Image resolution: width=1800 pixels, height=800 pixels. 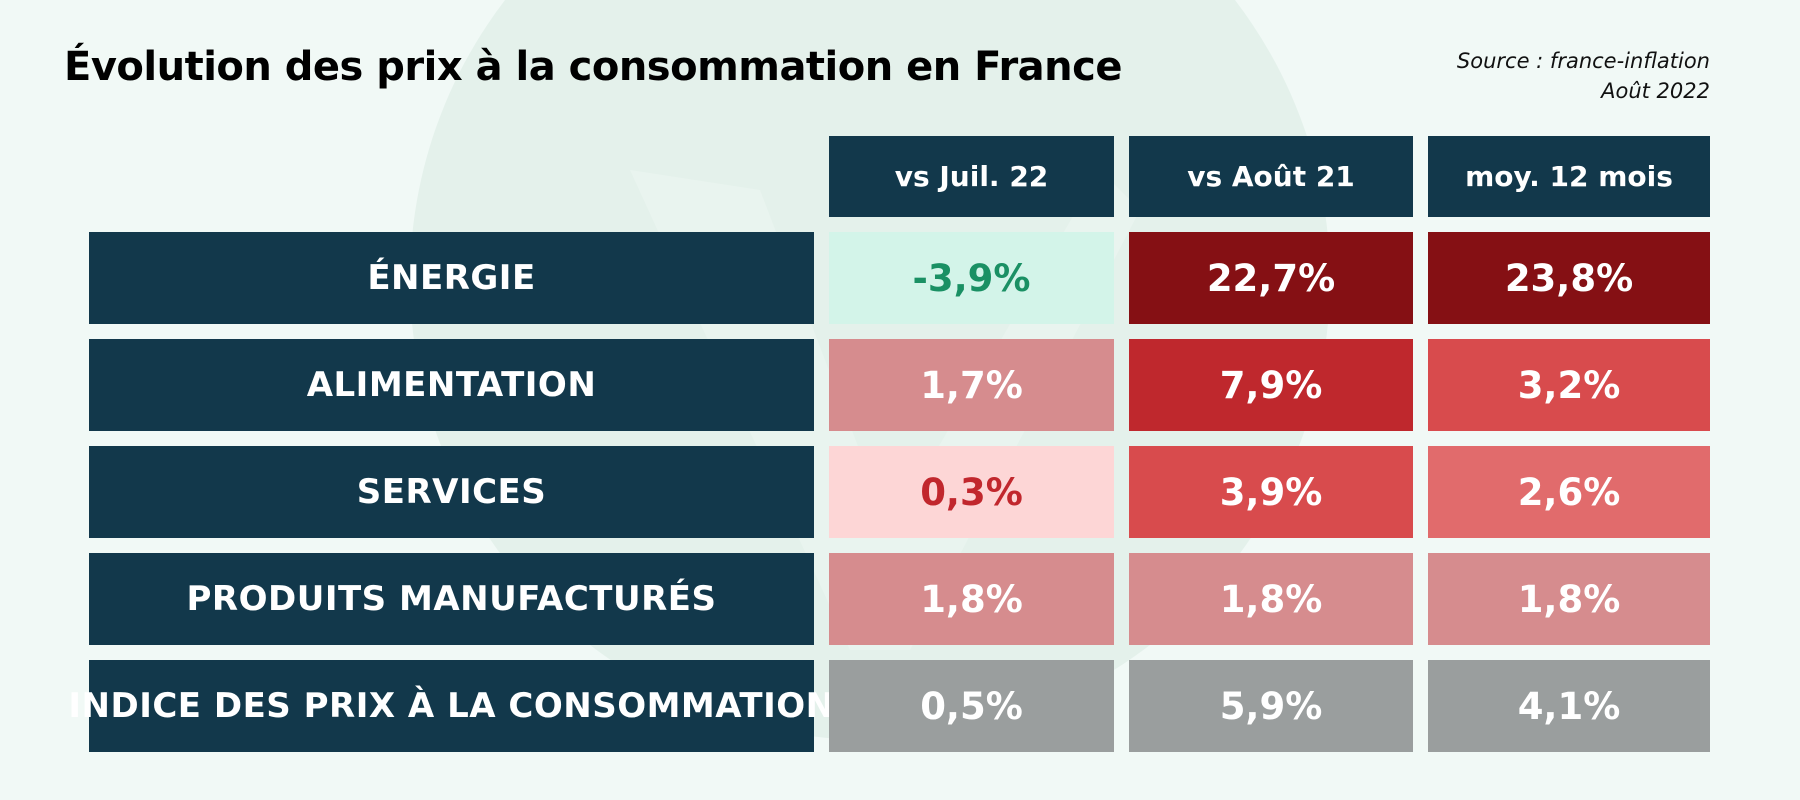 What do you see at coordinates (451, 599) in the screenshot?
I see `row-label: PRODUITS MANUFACTURÉS` at bounding box center [451, 599].